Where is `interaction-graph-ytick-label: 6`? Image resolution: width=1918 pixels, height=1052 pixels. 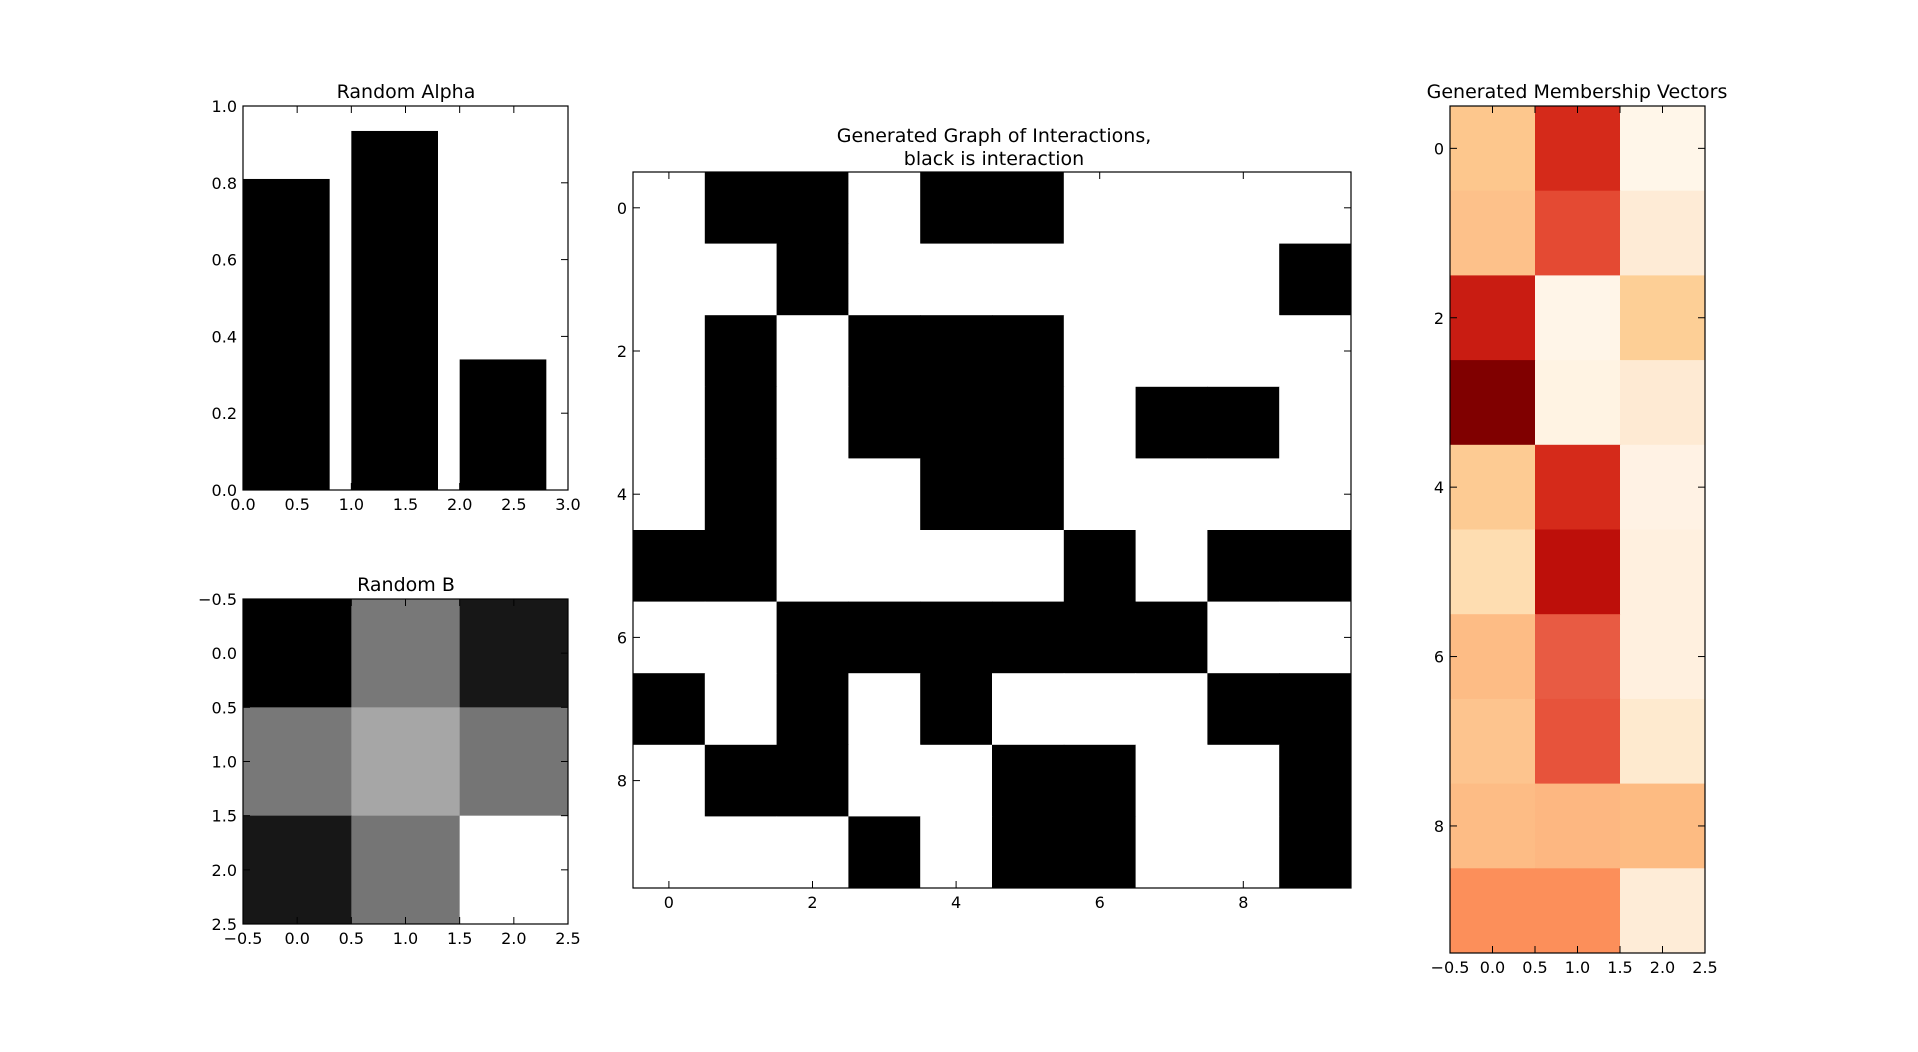 interaction-graph-ytick-label: 6 is located at coordinates (622, 637).